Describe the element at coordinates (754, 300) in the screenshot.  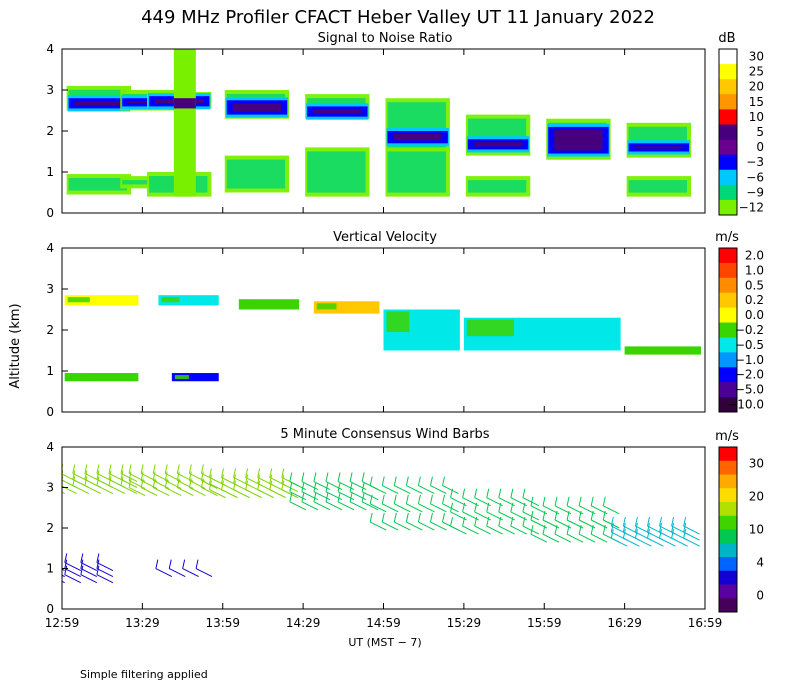
I see `colorbar-label: 0.2` at that location.